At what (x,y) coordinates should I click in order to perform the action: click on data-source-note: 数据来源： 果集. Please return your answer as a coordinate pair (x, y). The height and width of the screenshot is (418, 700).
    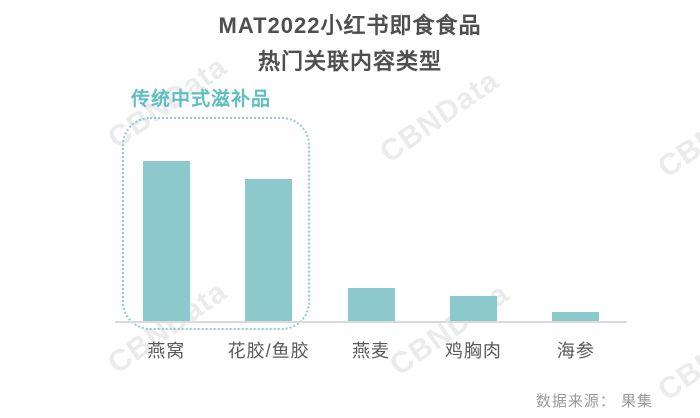
    Looking at the image, I should click on (594, 401).